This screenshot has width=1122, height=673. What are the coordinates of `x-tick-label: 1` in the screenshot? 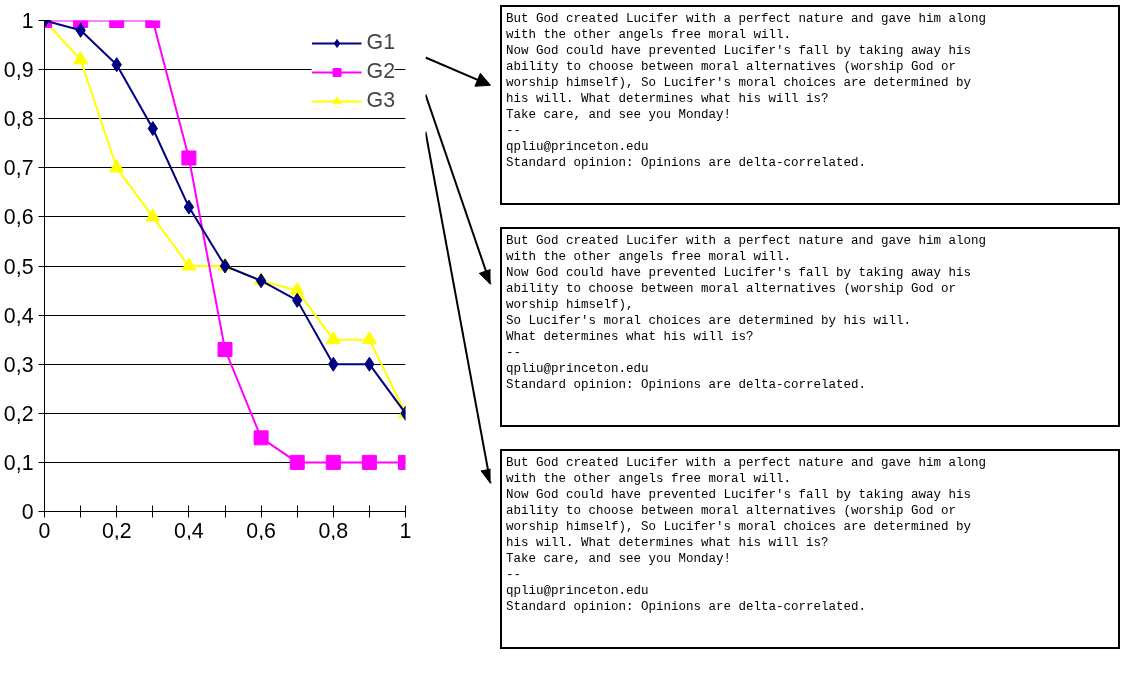 It's located at (405, 530).